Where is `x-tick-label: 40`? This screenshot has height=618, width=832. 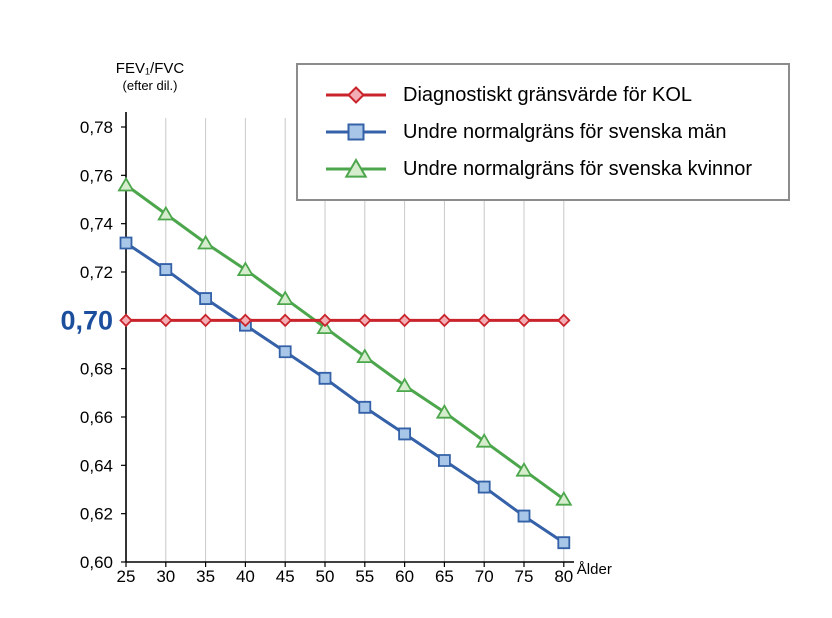
x-tick-label: 40 is located at coordinates (245, 576).